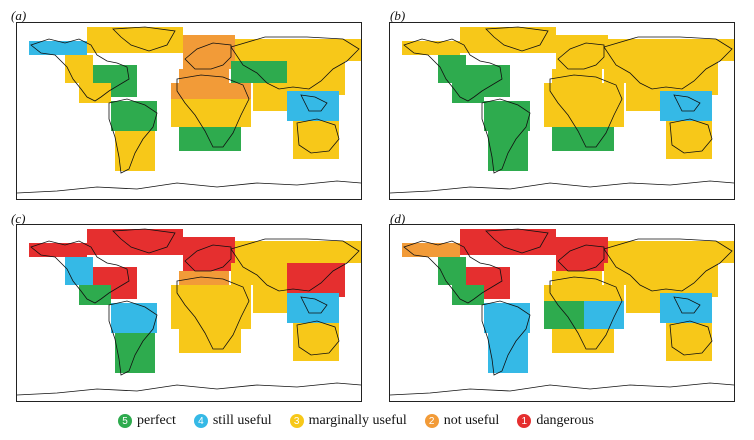 The image size is (754, 440). Describe the element at coordinates (398, 15) in the screenshot. I see `panel-label-b: (b)` at that location.